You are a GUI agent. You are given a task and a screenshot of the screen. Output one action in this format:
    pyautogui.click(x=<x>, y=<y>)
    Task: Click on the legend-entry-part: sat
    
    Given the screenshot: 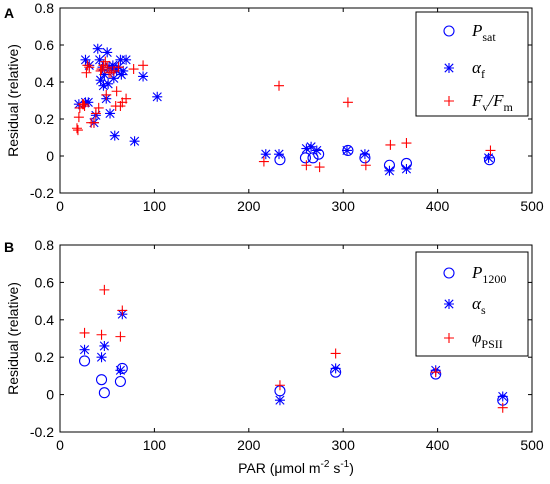 What is the action you would take?
    pyautogui.click(x=489, y=37)
    